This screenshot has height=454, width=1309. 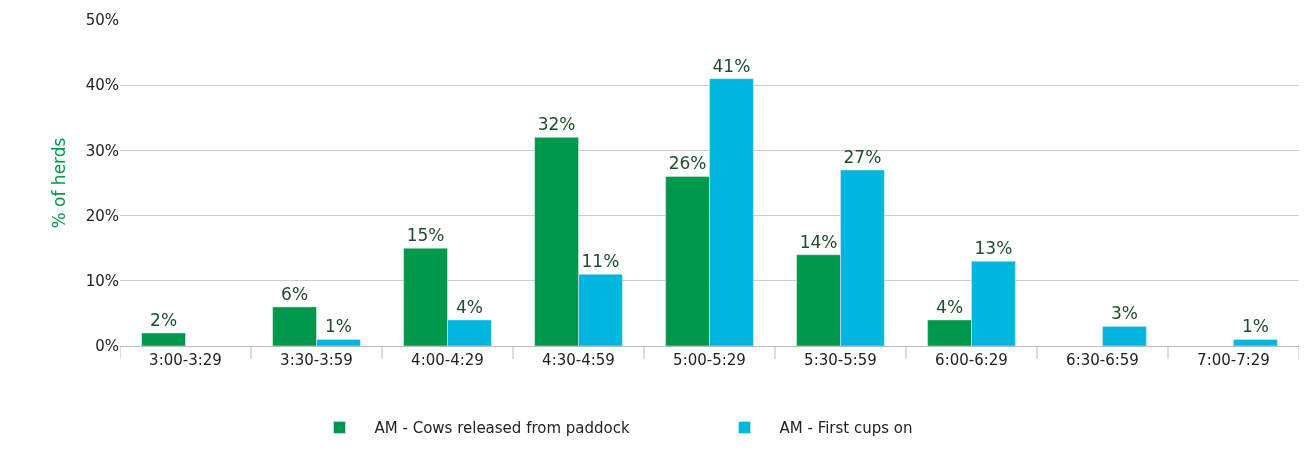 What do you see at coordinates (818, 241) in the screenshot?
I see `data-label: 14%` at bounding box center [818, 241].